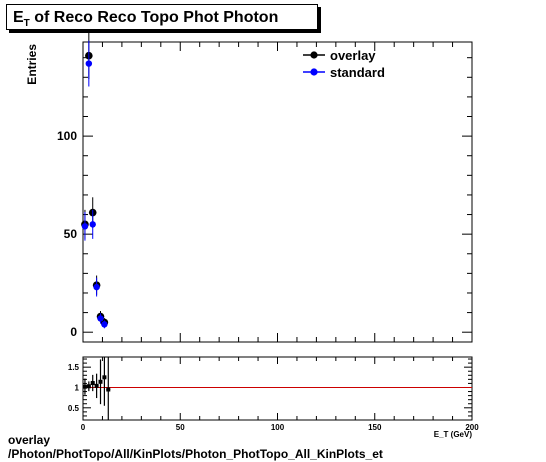  I want to click on ratio-x-tick-label: 200, so click(472, 427).